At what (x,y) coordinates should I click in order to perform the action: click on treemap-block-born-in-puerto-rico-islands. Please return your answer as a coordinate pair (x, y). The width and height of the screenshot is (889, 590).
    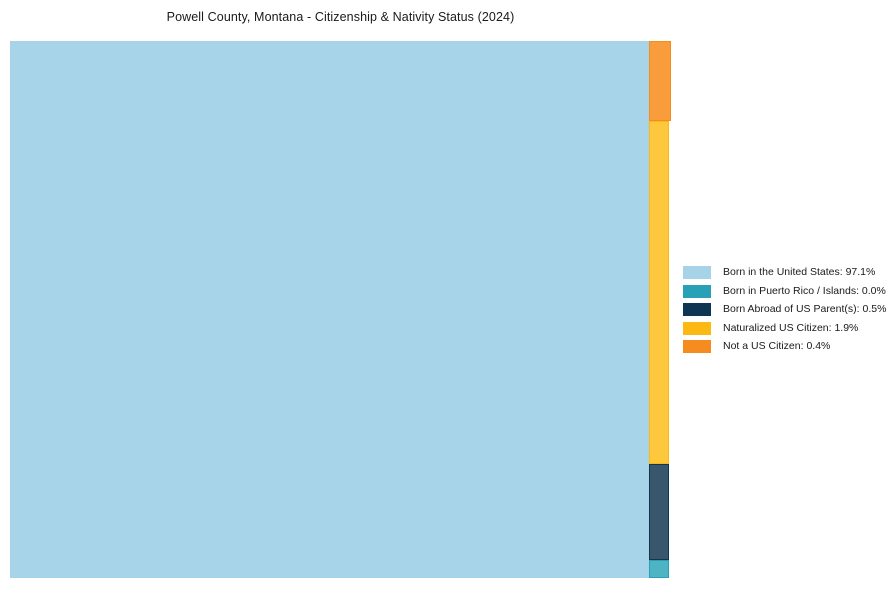
    Looking at the image, I should click on (659, 569).